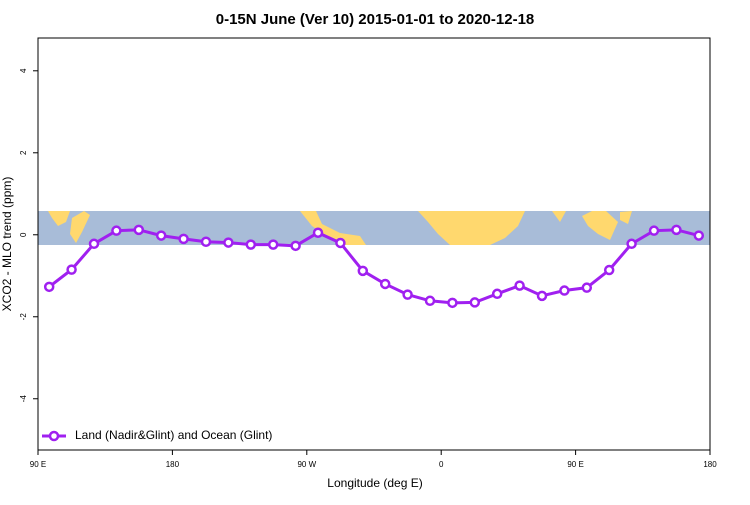 This screenshot has height=505, width=750. Describe the element at coordinates (23, 317) in the screenshot. I see `y-tick-label: -2` at that location.